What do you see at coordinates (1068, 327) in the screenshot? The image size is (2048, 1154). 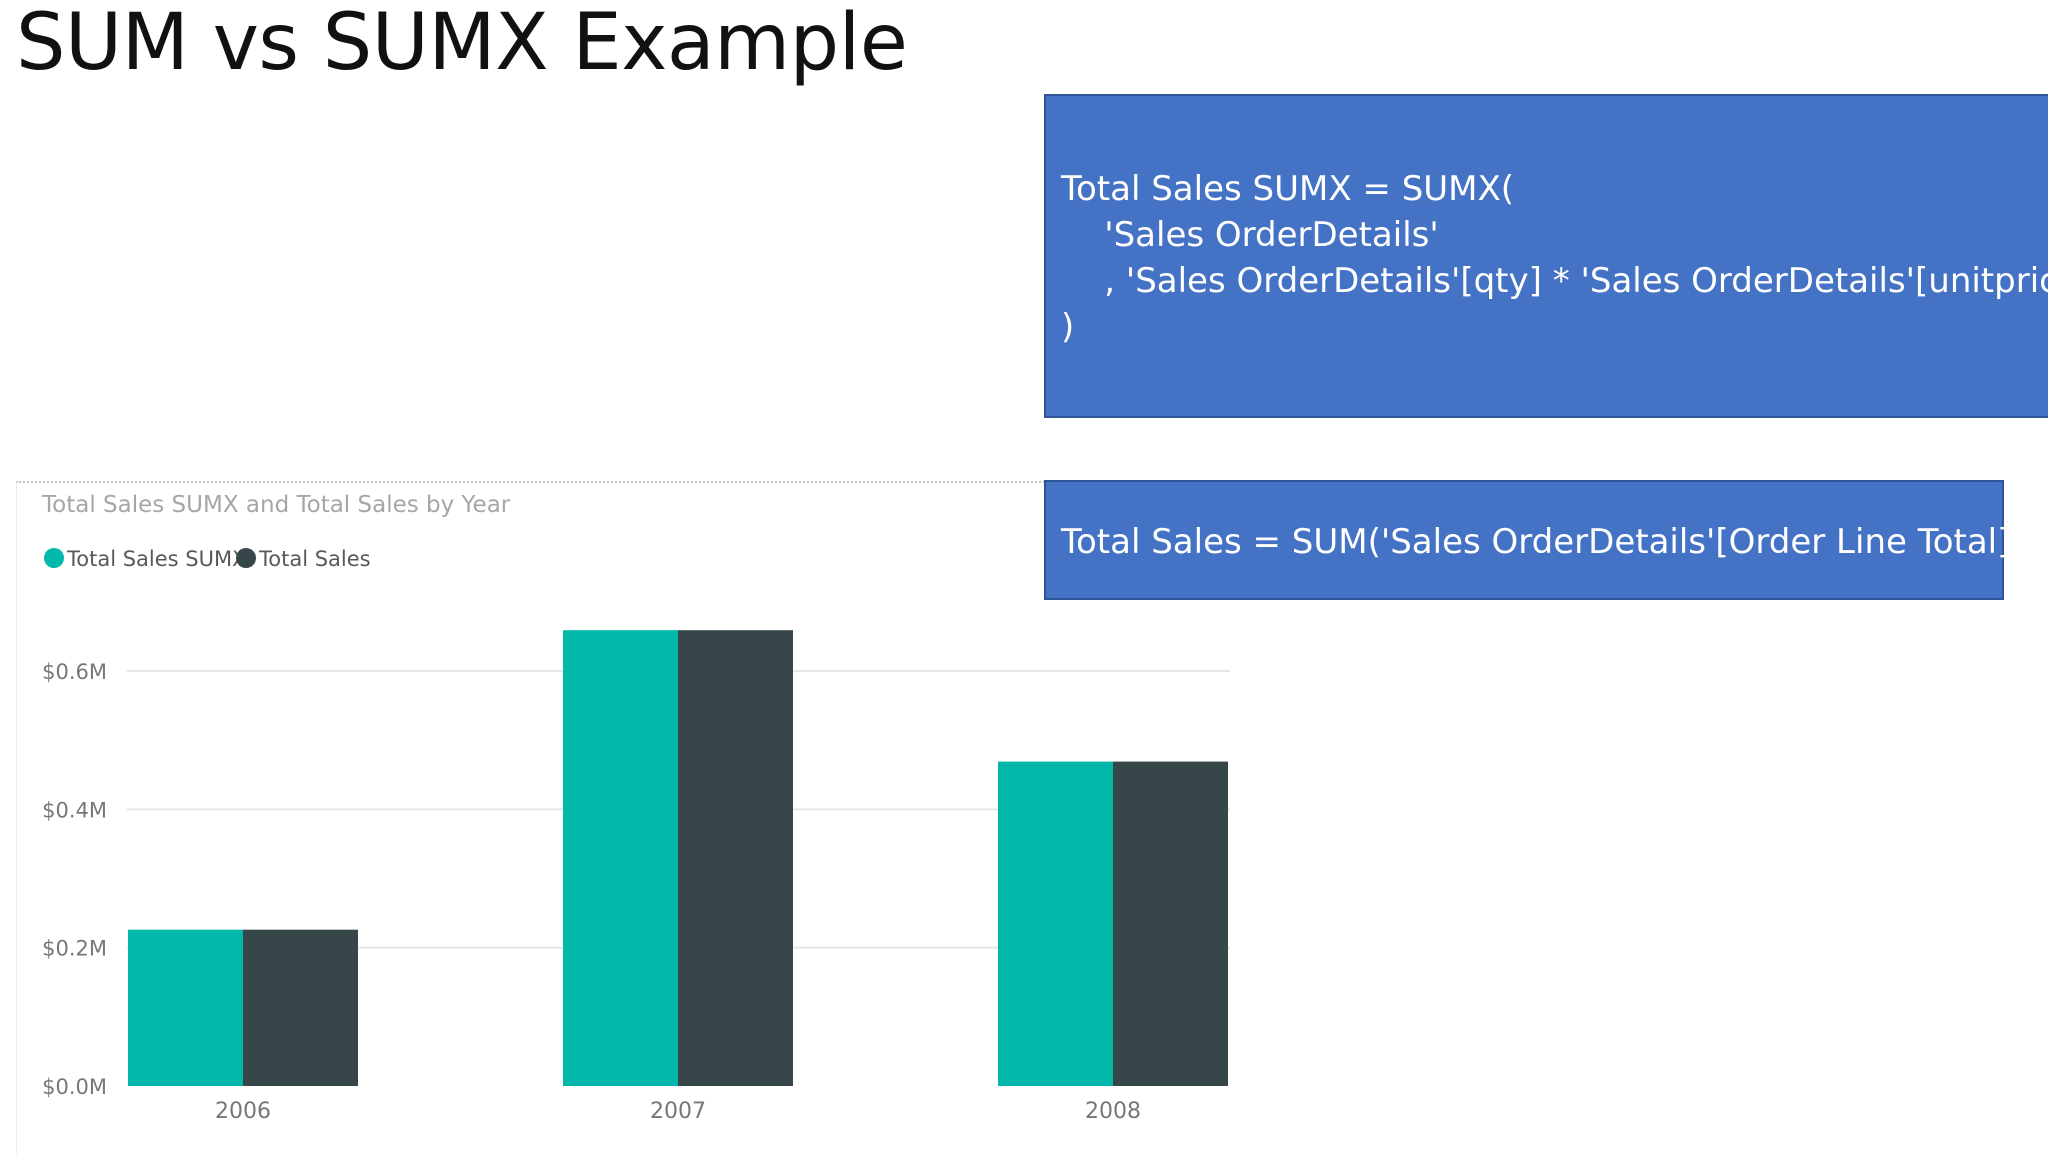 I see `sumx-formula-line: )` at bounding box center [1068, 327].